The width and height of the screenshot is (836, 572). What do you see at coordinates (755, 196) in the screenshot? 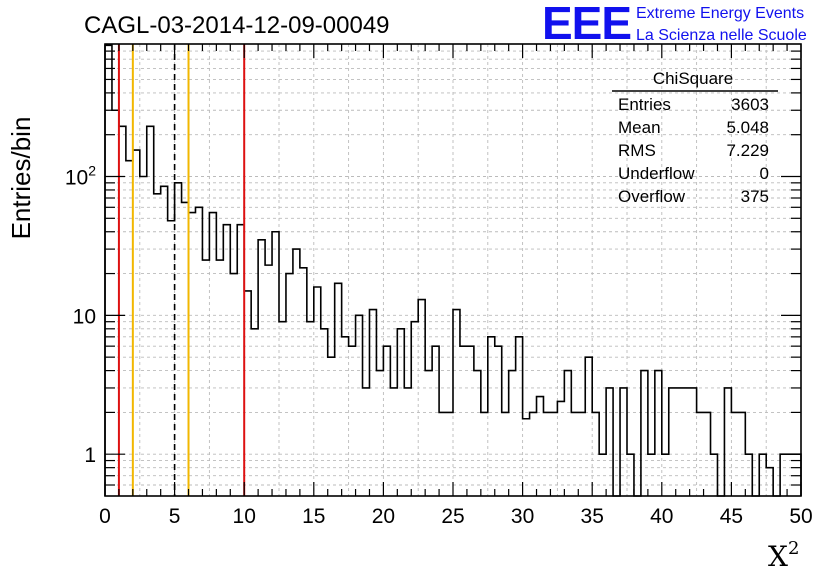
I see `stats-value: 375` at bounding box center [755, 196].